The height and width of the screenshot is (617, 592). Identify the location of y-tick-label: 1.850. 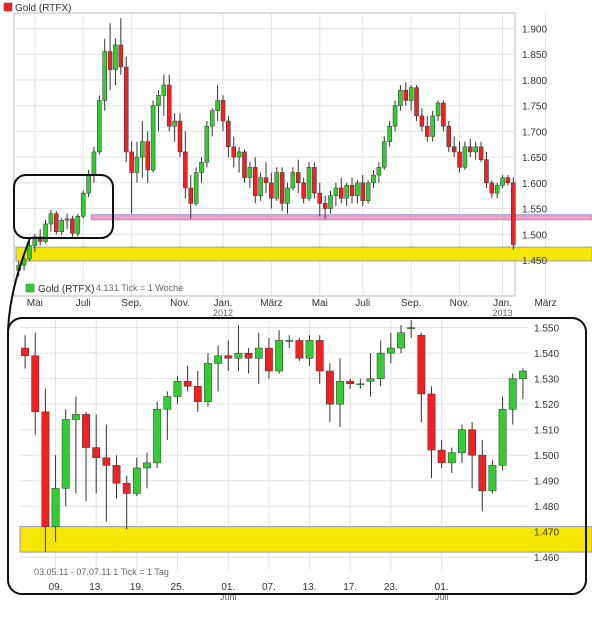
(534, 55).